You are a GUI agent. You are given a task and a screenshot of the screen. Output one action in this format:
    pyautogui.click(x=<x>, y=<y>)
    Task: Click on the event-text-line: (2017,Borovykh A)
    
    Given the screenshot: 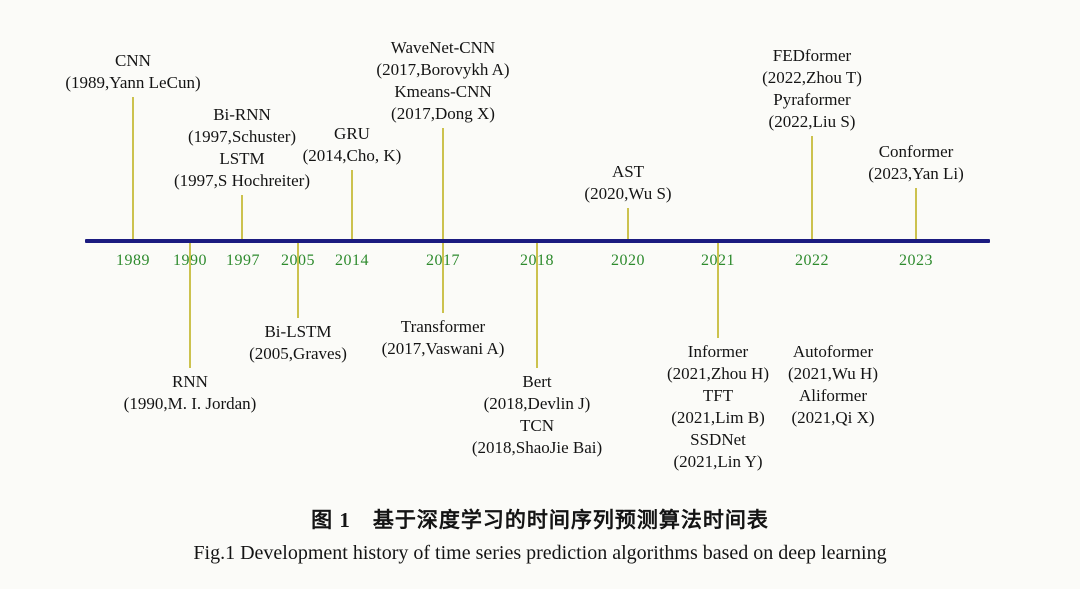 What is the action you would take?
    pyautogui.click(x=443, y=69)
    